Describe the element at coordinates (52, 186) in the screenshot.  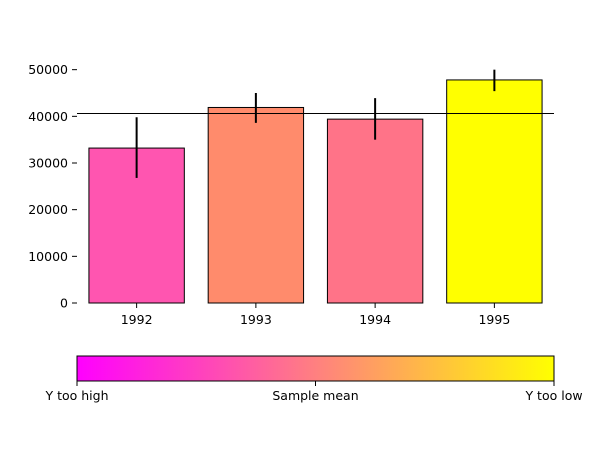
I see `y-axis: 0 10000 20000 30000 40000 50000` at that location.